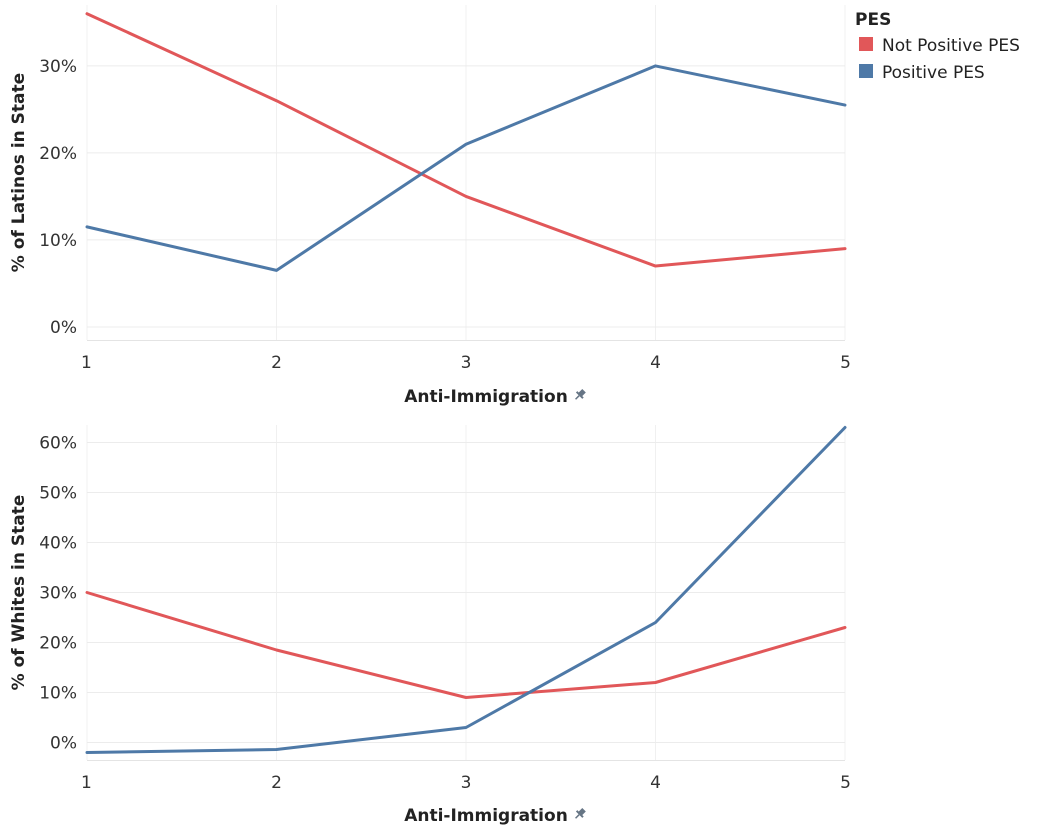 Image resolution: width=1041 pixels, height=828 pixels. I want to click on legend-swatch-not-positive, so click(866, 44).